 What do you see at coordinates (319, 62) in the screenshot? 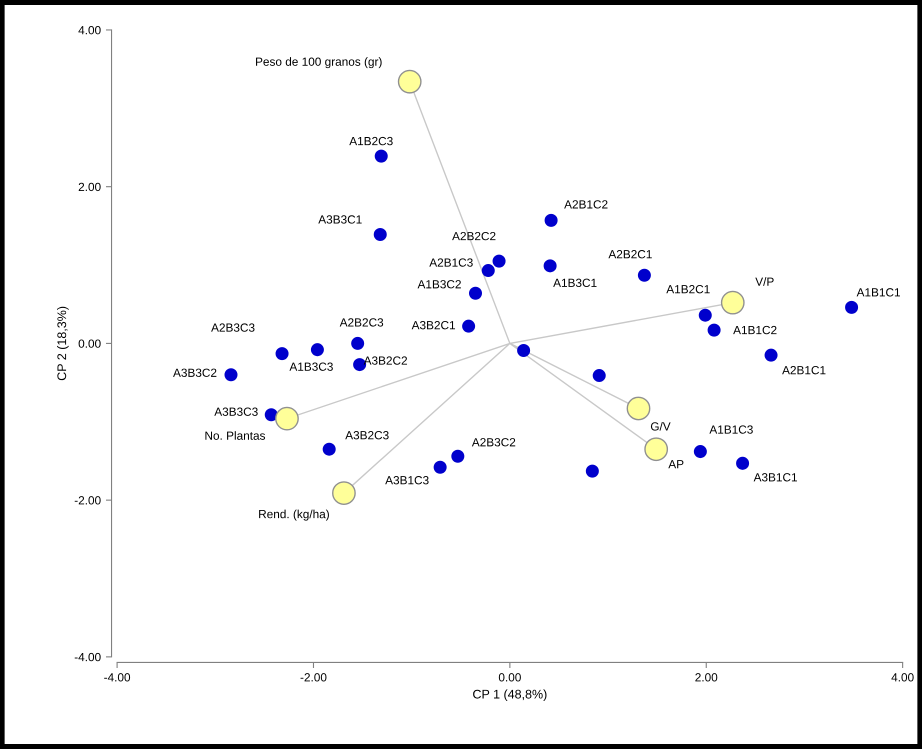
I see `annotation: Peso de 100 granos (gr)` at bounding box center [319, 62].